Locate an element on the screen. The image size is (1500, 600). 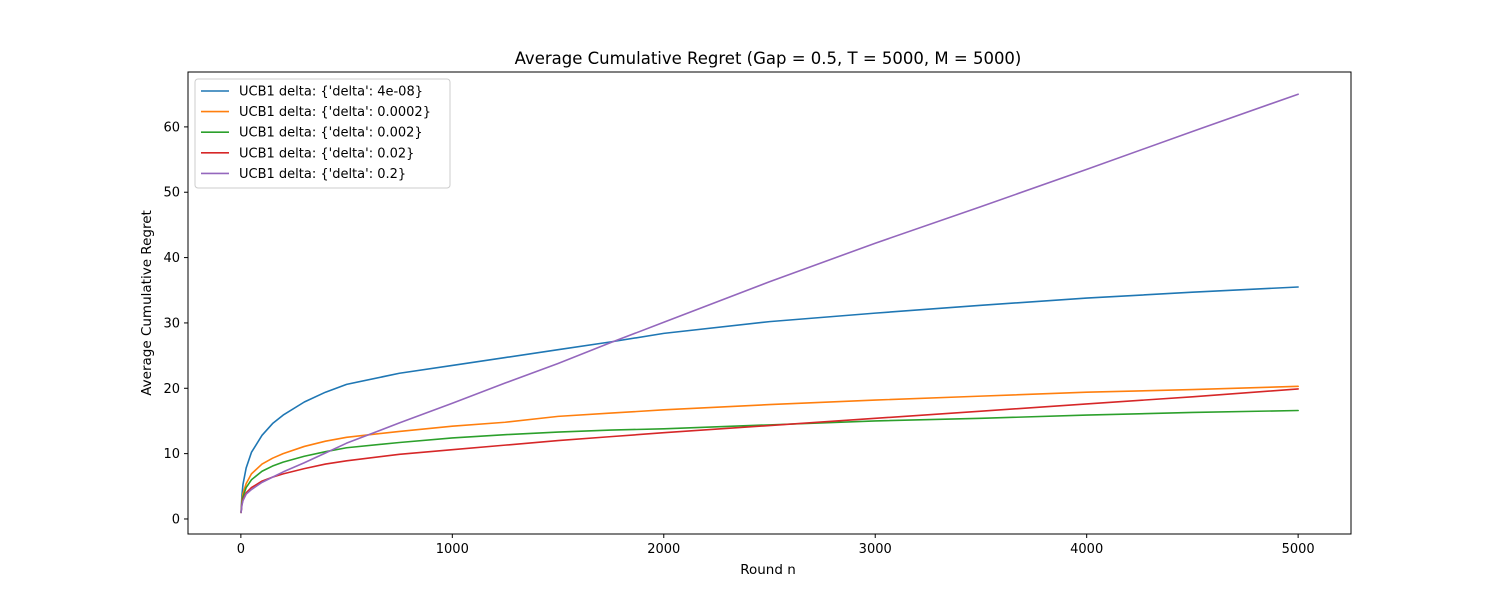
y-tick-label: 60 is located at coordinates (171, 127).